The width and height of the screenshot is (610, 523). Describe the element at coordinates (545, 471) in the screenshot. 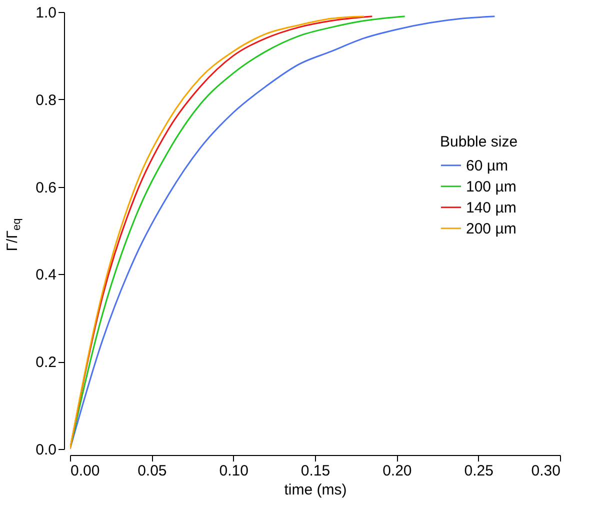

I see `x-tick-label: 0.30` at that location.